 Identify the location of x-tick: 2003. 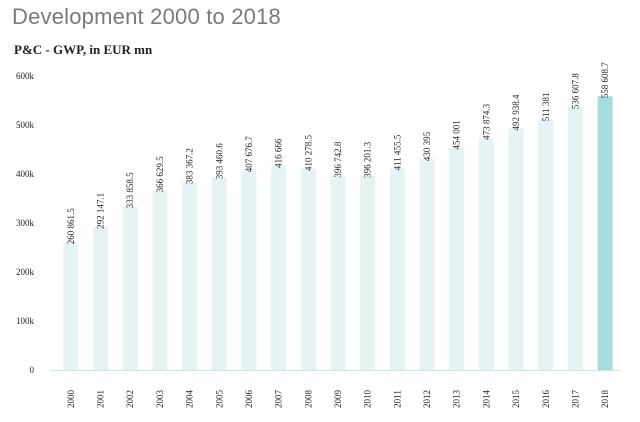
(160, 399).